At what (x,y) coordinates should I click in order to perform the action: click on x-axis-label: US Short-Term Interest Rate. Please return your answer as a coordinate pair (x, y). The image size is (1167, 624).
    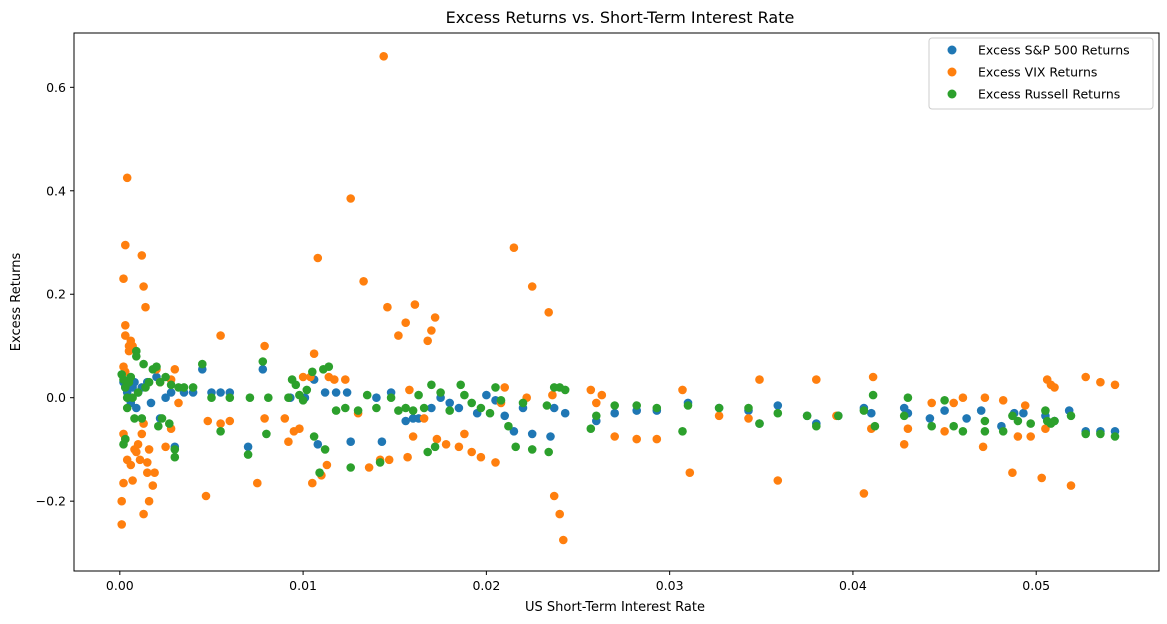
    Looking at the image, I should click on (615, 607).